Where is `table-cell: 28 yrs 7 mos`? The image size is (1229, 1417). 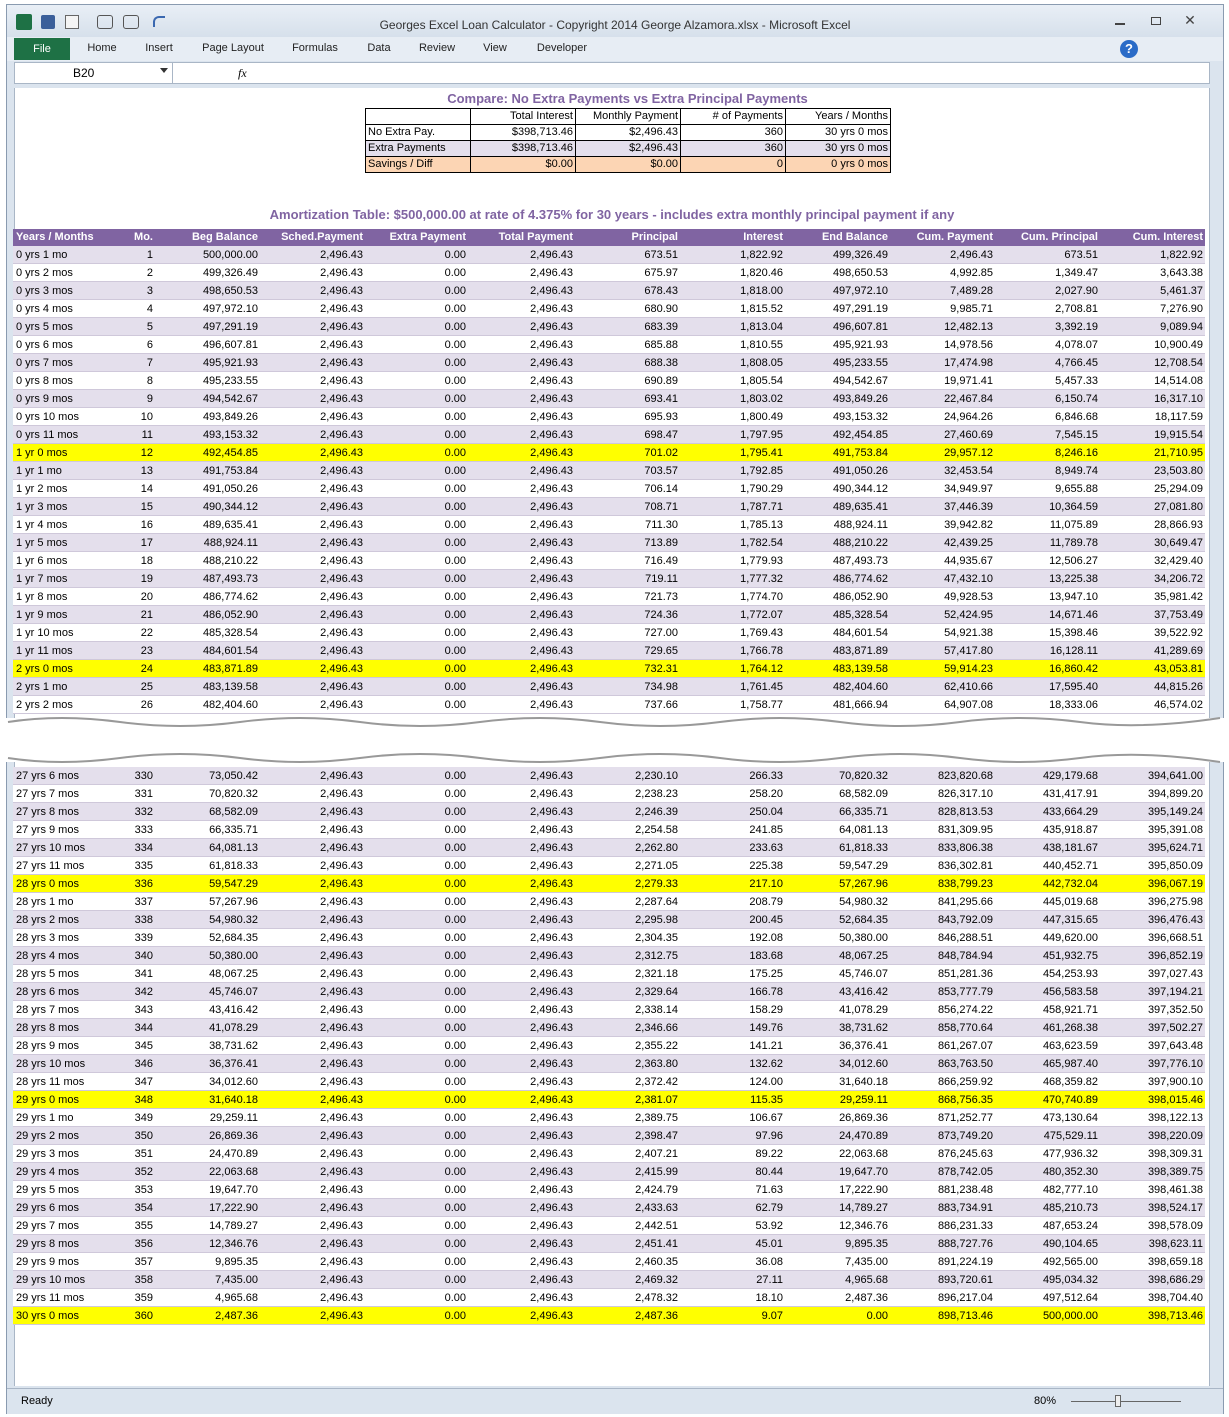 table-cell: 28 yrs 7 mos is located at coordinates (47, 1010).